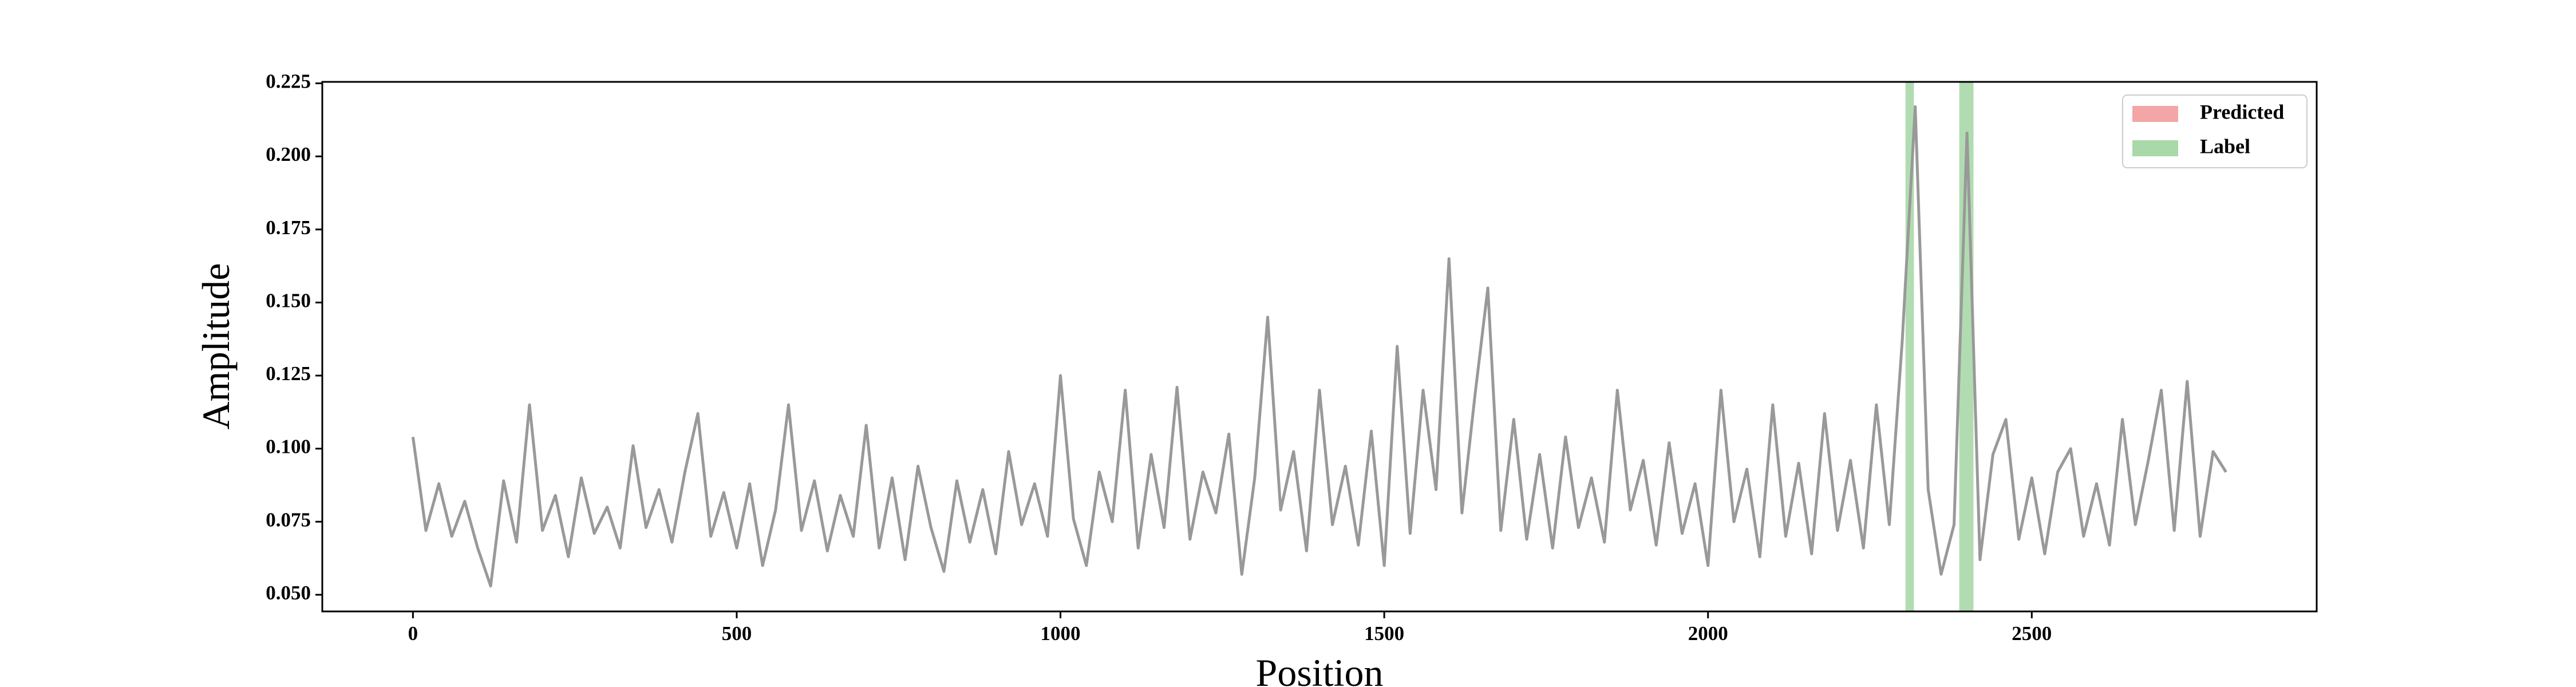  I want to click on y-tick-label: 0.050, so click(288, 593).